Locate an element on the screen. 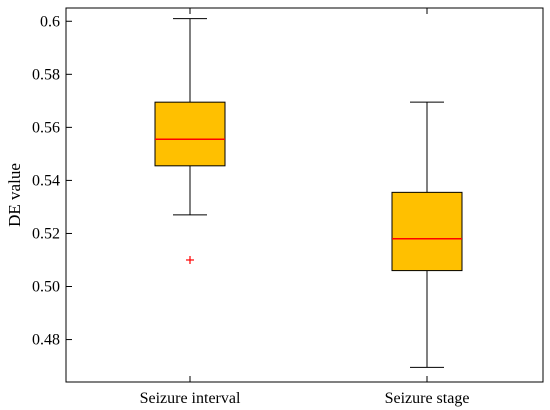  x-tick-label: Seizure interval is located at coordinates (190, 398).